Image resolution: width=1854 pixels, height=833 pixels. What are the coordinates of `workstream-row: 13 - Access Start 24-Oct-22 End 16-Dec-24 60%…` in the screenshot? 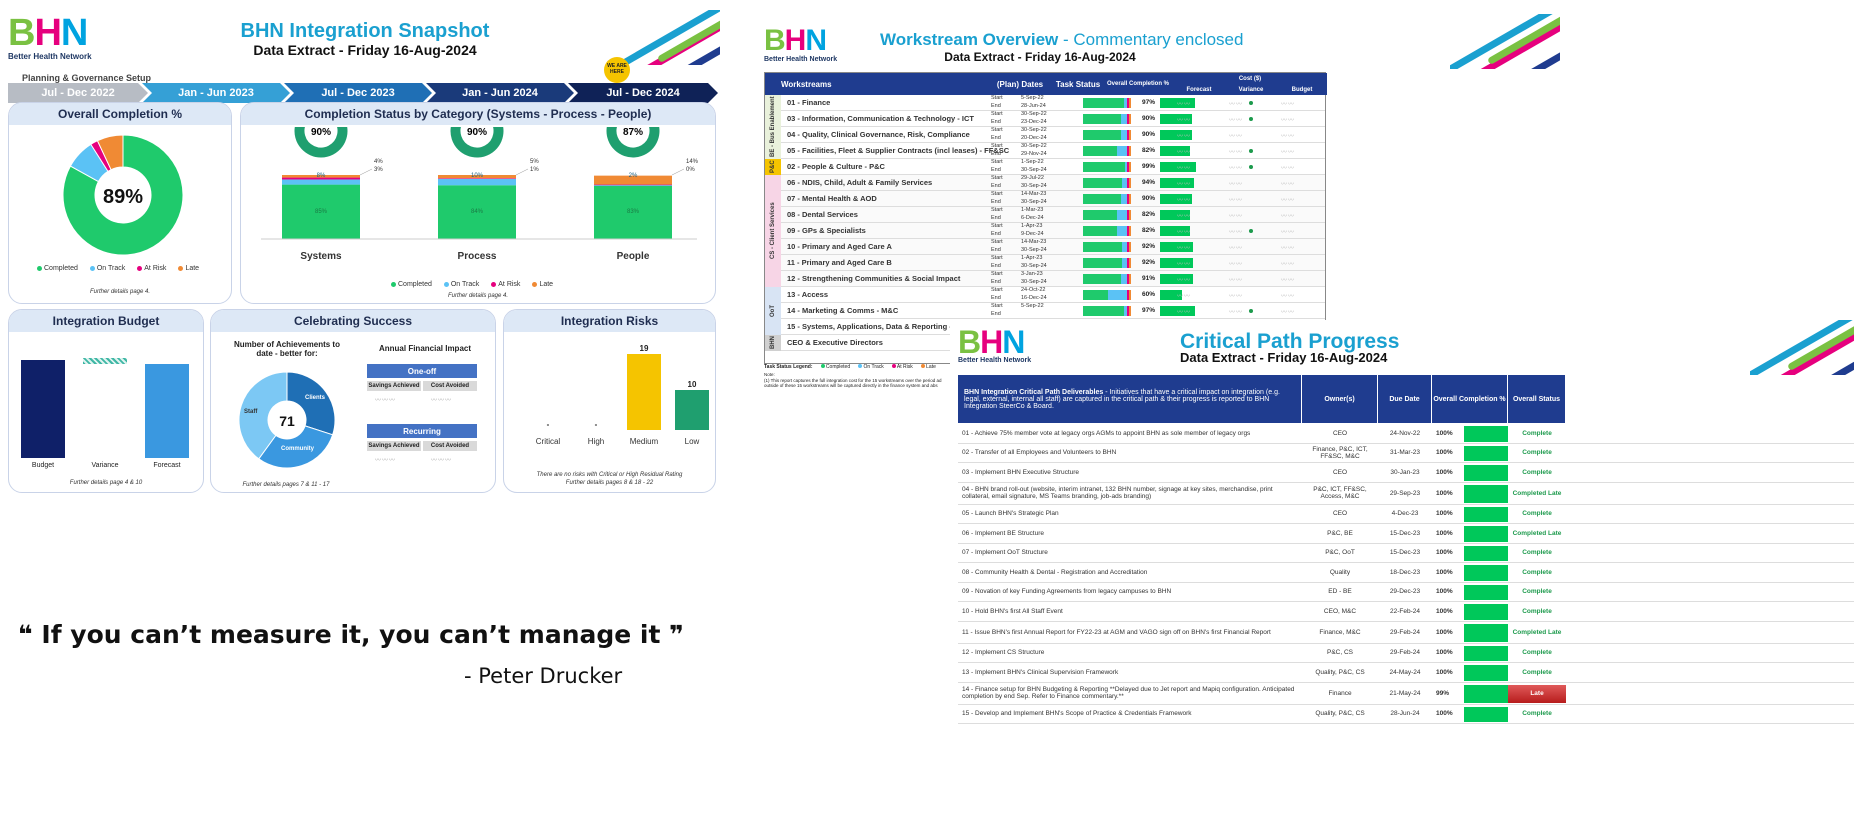 It's located at (1045, 295).